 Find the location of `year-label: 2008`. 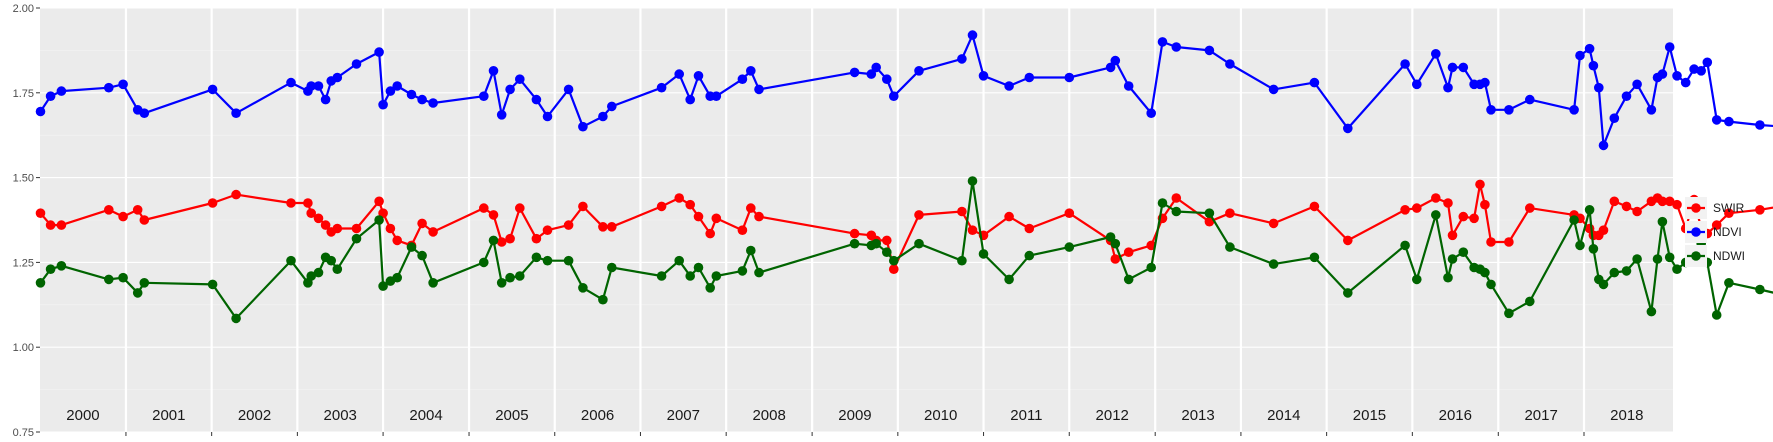

year-label: 2008 is located at coordinates (768, 415).